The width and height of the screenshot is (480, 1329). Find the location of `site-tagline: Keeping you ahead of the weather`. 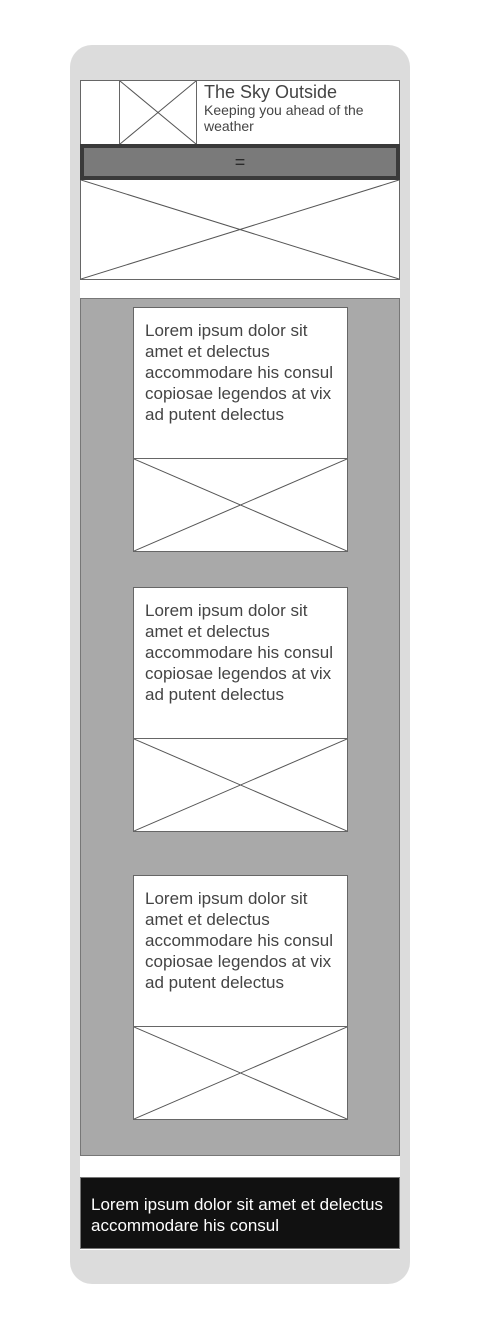

site-tagline: Keeping you ahead of the weather is located at coordinates (284, 118).